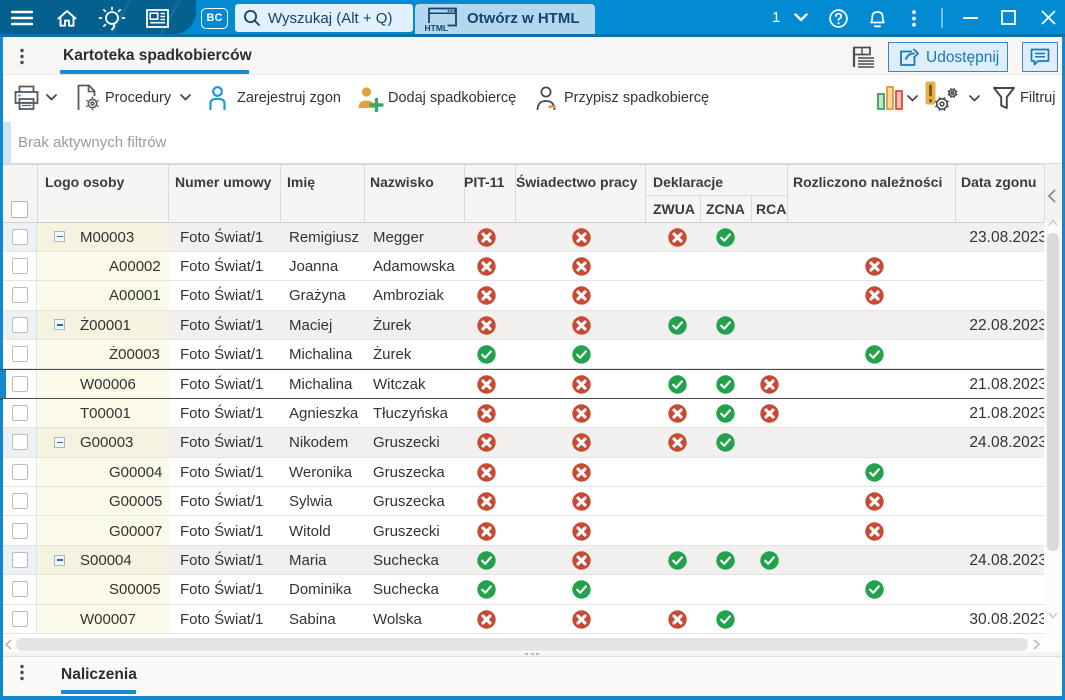  What do you see at coordinates (437, 28) in the screenshot?
I see `svg-text: HTML` at bounding box center [437, 28].